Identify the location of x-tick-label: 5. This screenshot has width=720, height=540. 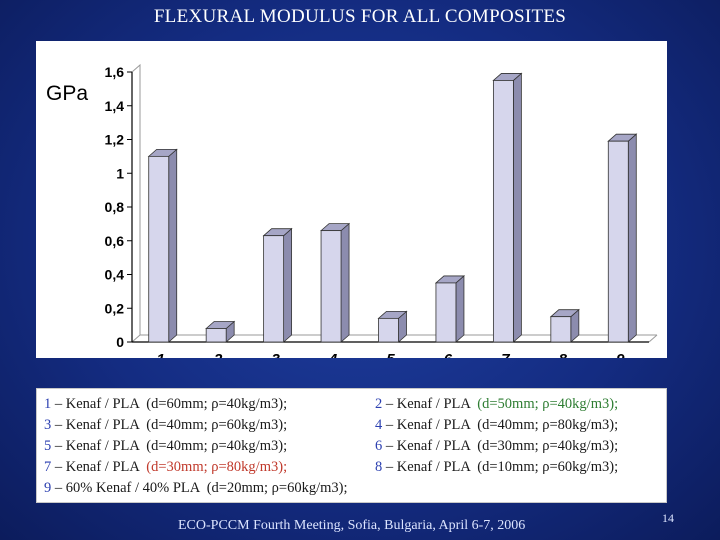
(390, 354).